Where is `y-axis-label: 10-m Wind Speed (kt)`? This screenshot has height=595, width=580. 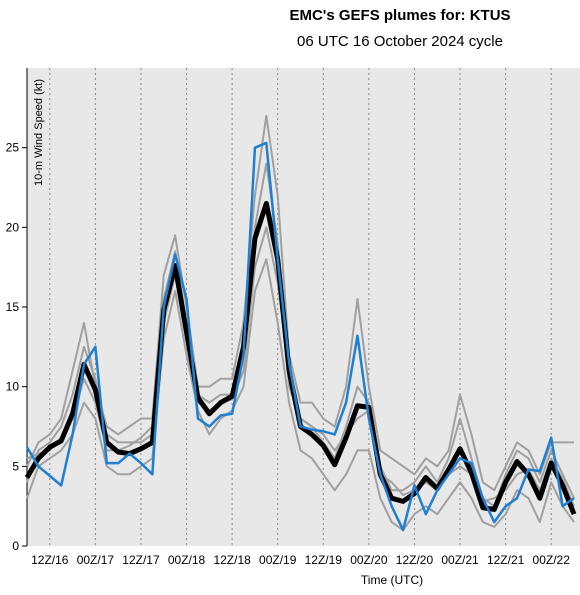
y-axis-label: 10-m Wind Speed (kt) is located at coordinates (39, 132).